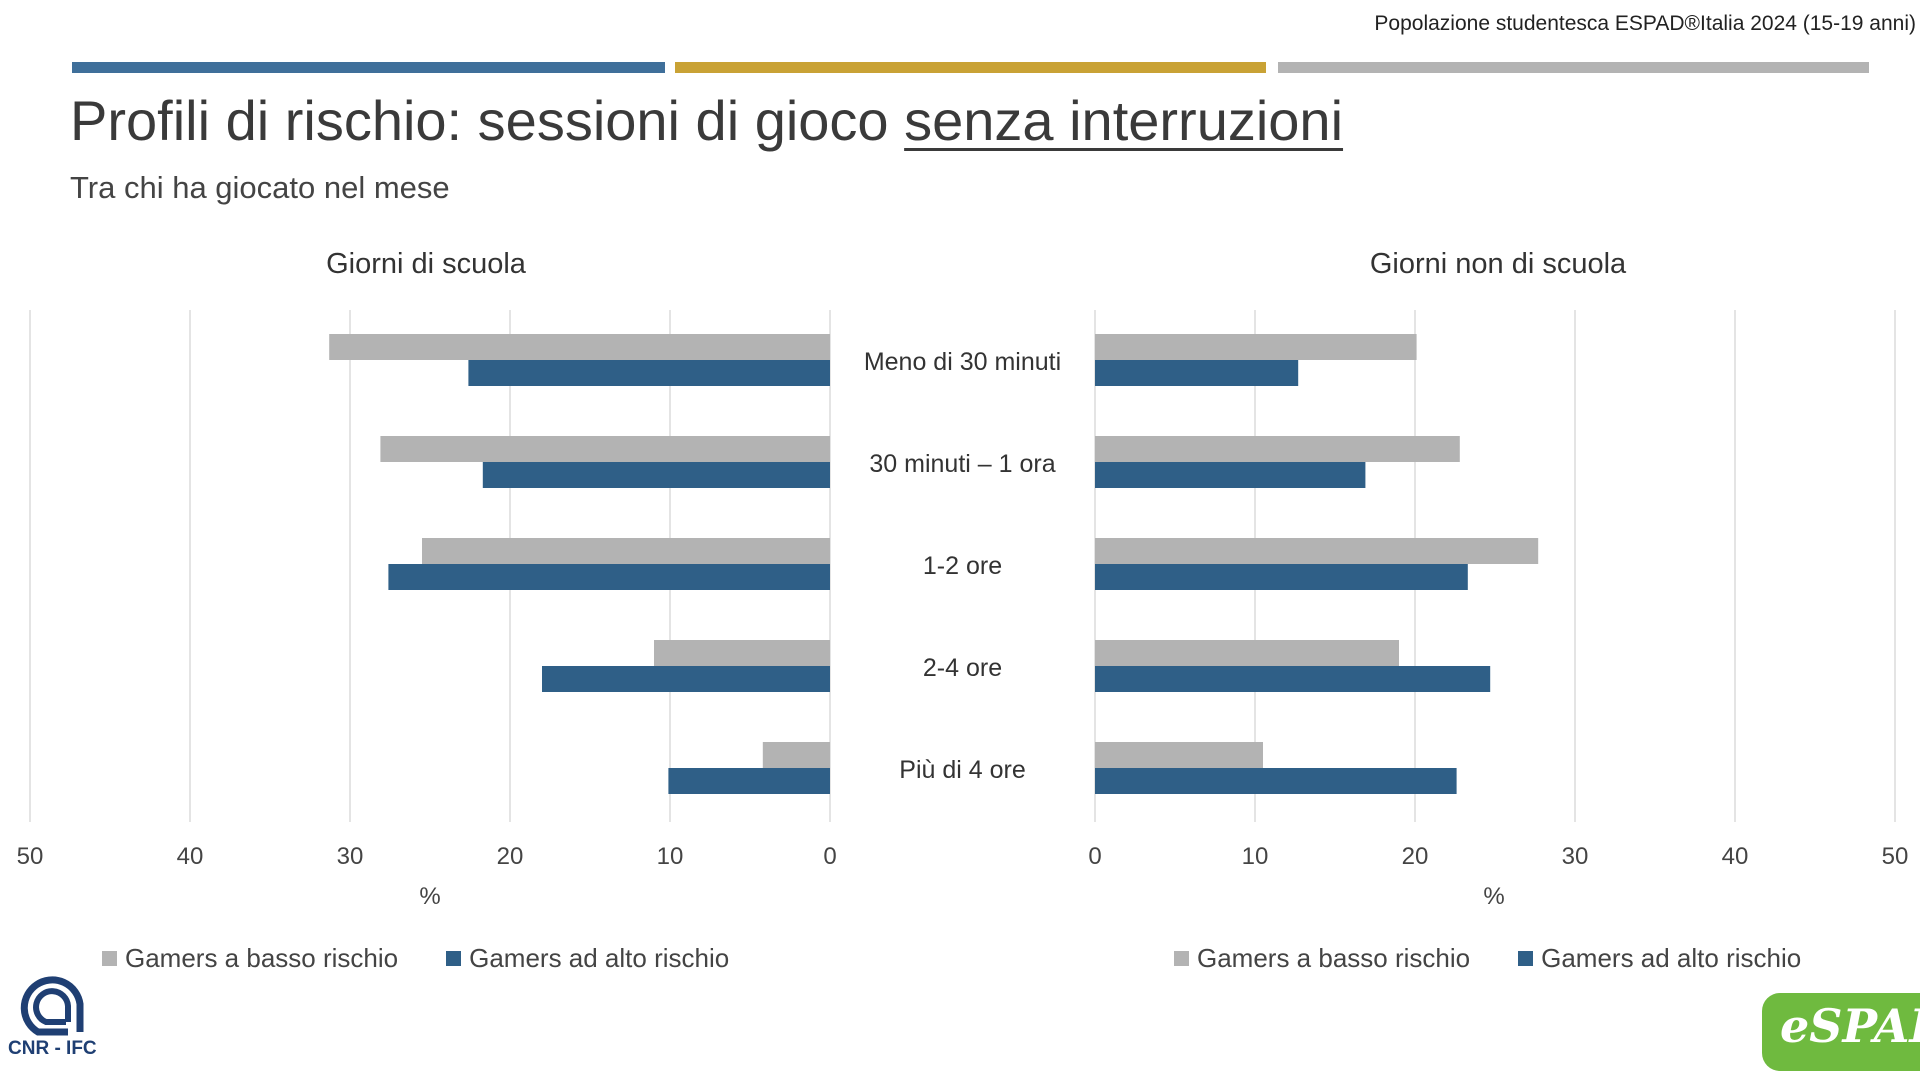 The image size is (1920, 1078). Describe the element at coordinates (1735, 856) in the screenshot. I see `non-school-days-tick-label: 40` at that location.